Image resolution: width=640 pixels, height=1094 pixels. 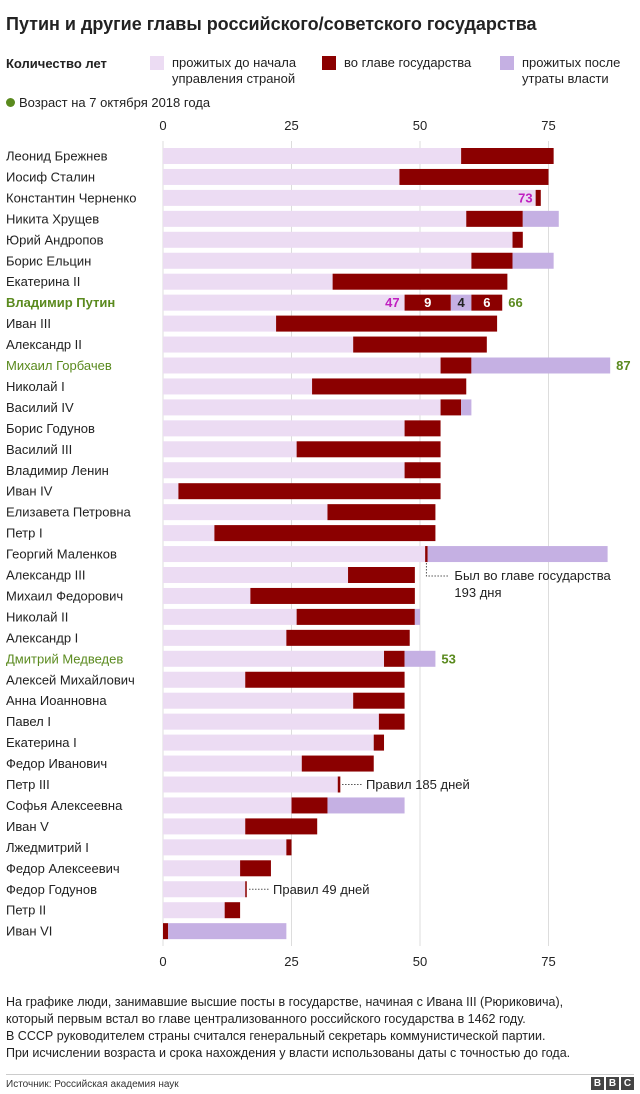 I want to click on row-name-label: Николай II, so click(x=37, y=616).